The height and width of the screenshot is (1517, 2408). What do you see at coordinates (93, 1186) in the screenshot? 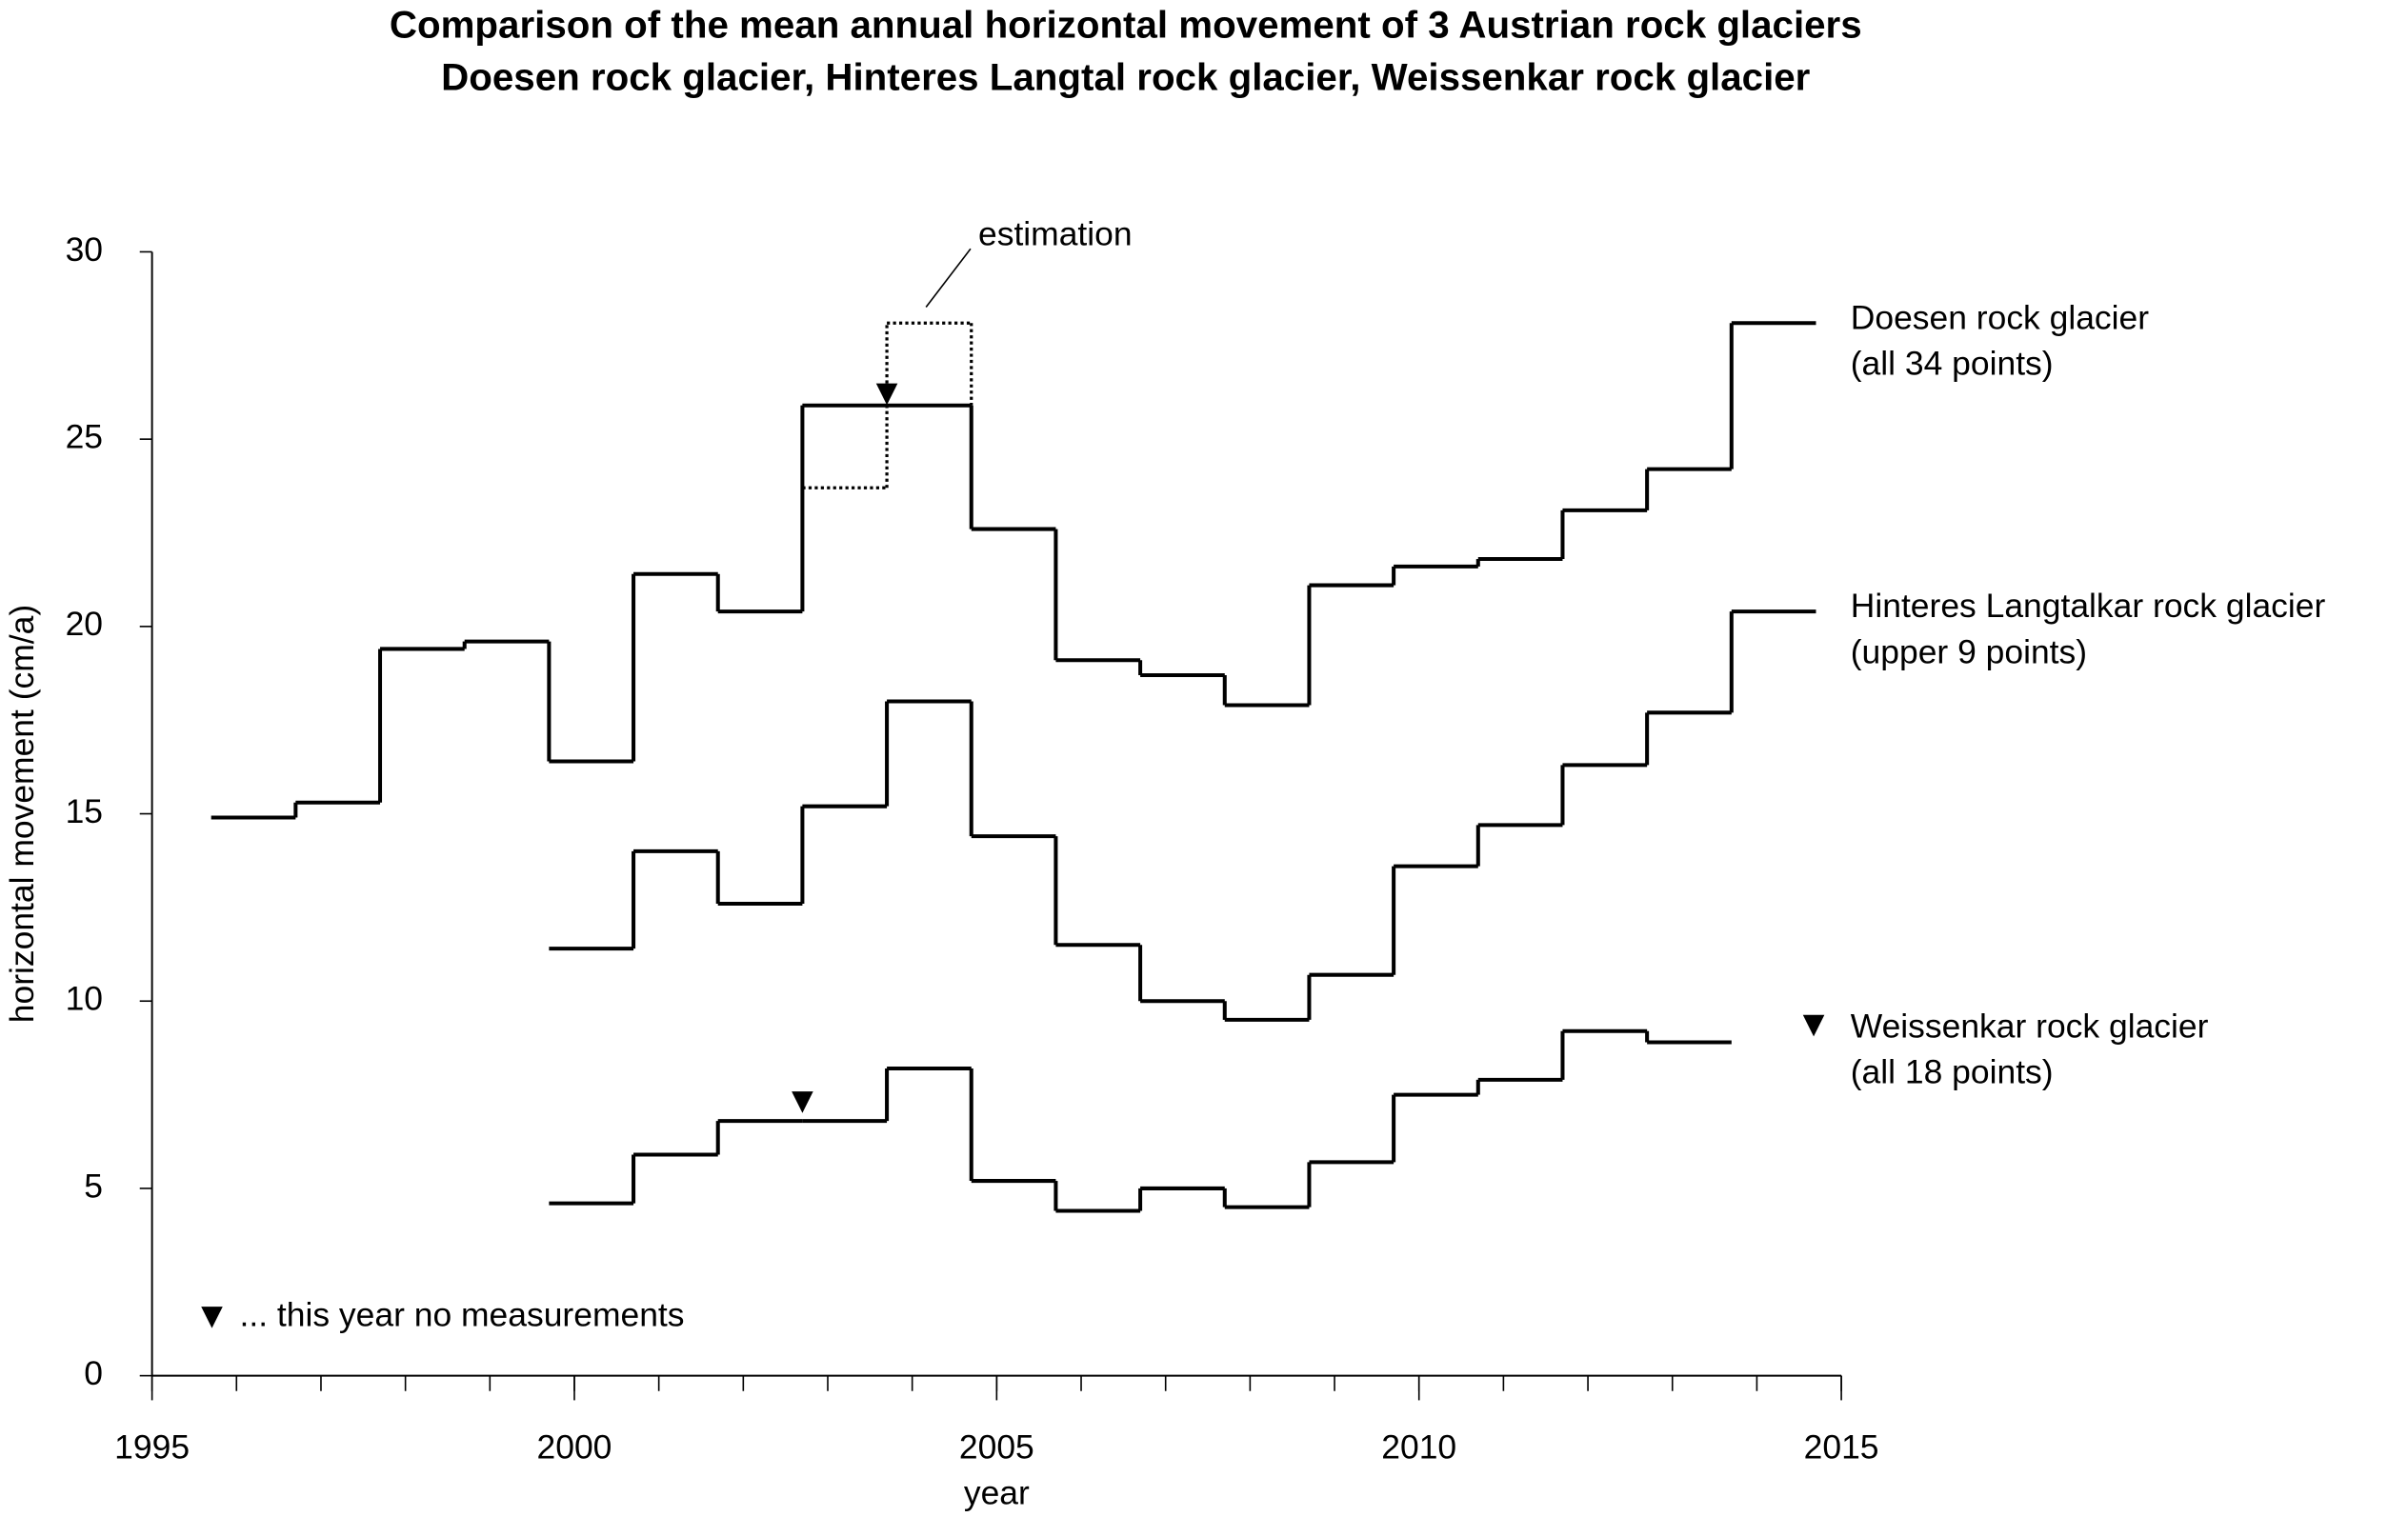
I see `y-tick-label: 5` at bounding box center [93, 1186].